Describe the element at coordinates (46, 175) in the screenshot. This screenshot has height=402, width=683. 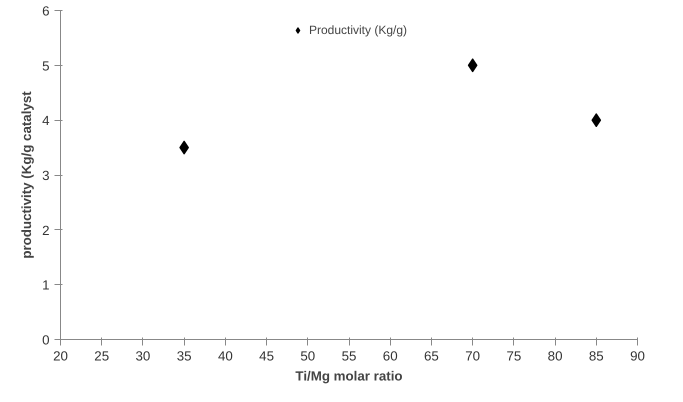
I see `y-tick-label: 3` at that location.